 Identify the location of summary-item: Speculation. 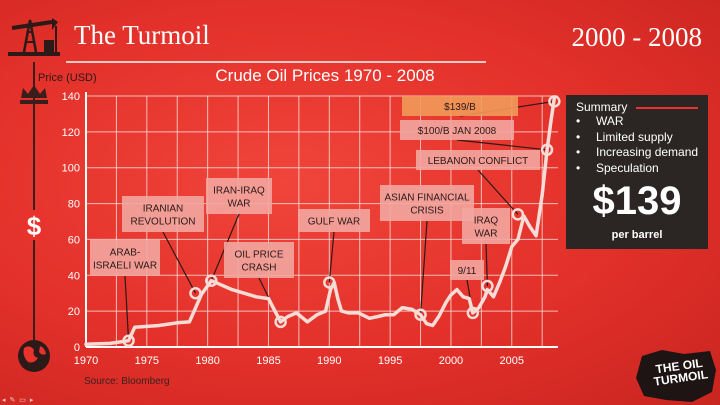
(637, 169).